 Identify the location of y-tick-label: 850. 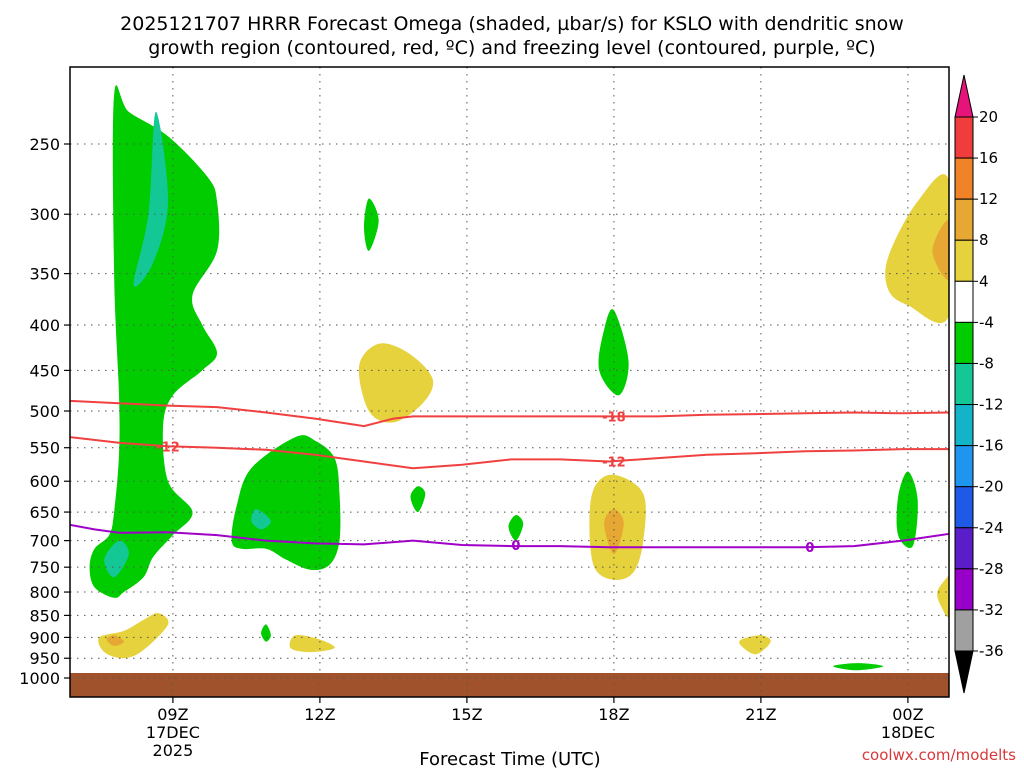
(44, 615).